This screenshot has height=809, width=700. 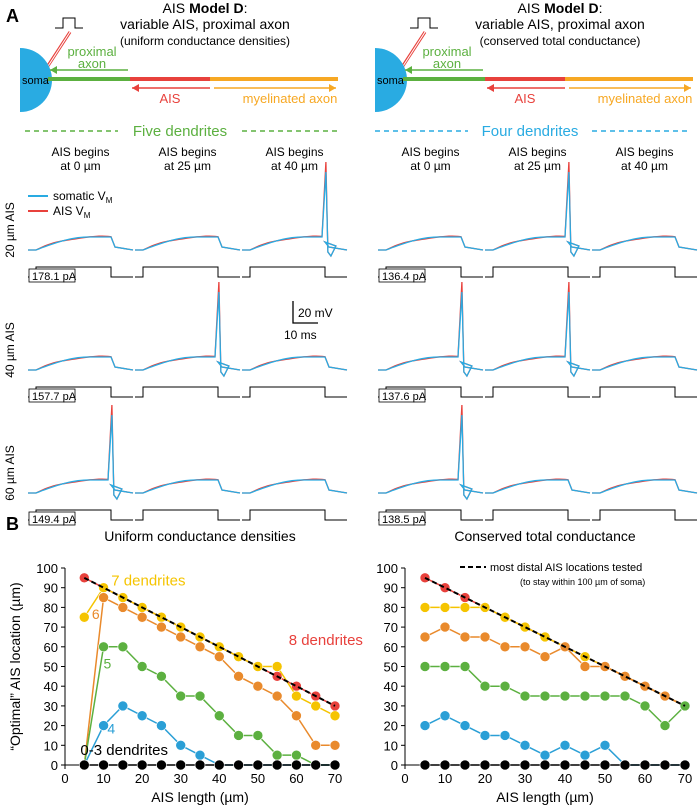 What do you see at coordinates (69, 23) in the screenshot?
I see `stimulus-icon` at bounding box center [69, 23].